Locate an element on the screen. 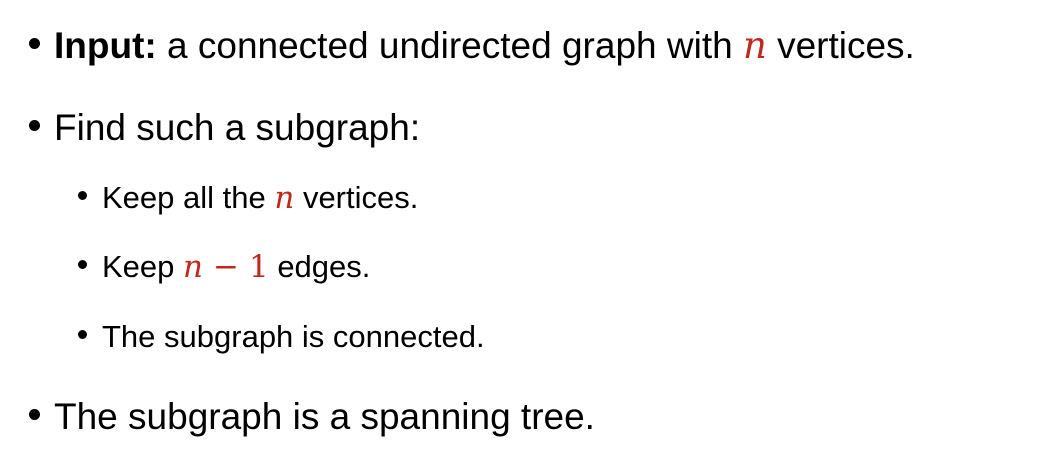 The image size is (1045, 460). keep-vertices-before: Keep all the is located at coordinates (188, 197).